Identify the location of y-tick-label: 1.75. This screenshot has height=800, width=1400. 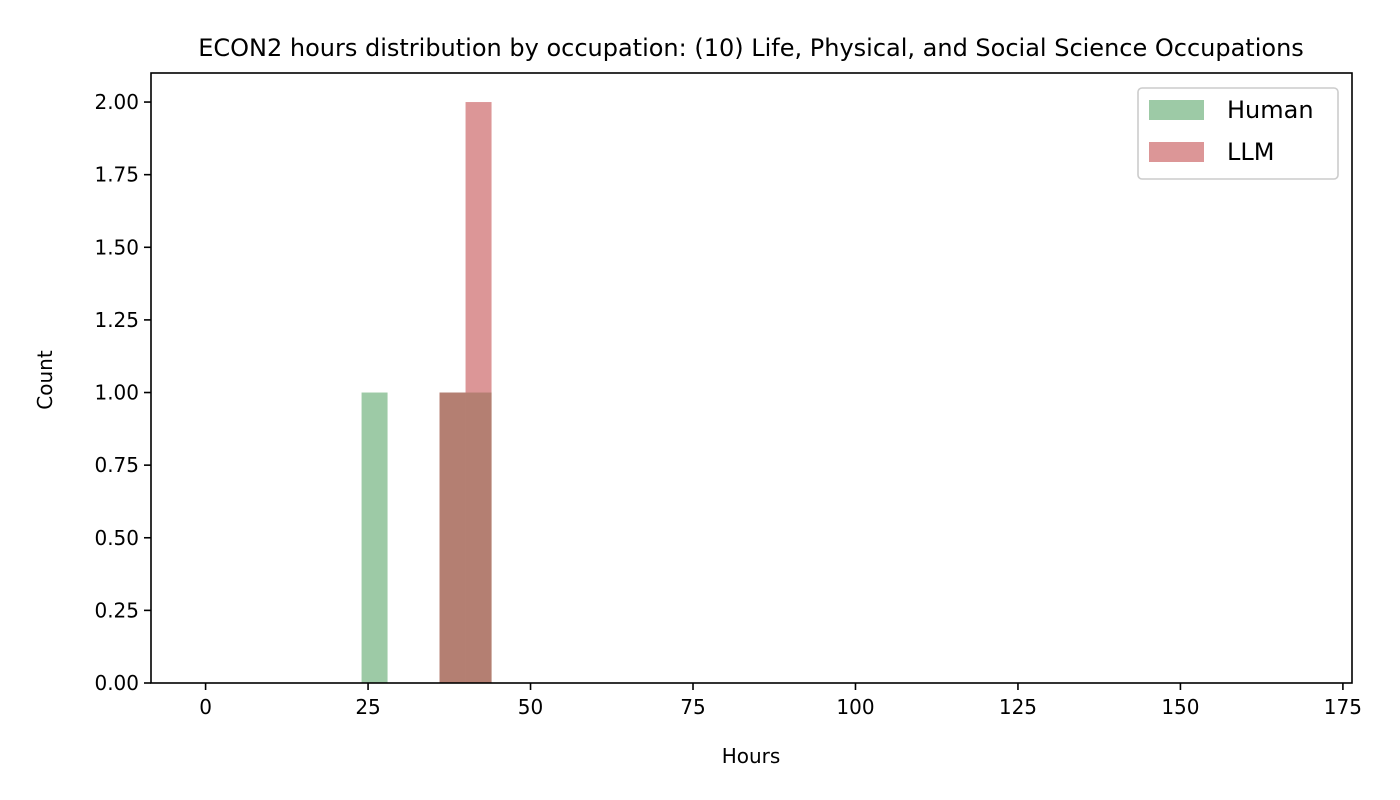
(116, 175).